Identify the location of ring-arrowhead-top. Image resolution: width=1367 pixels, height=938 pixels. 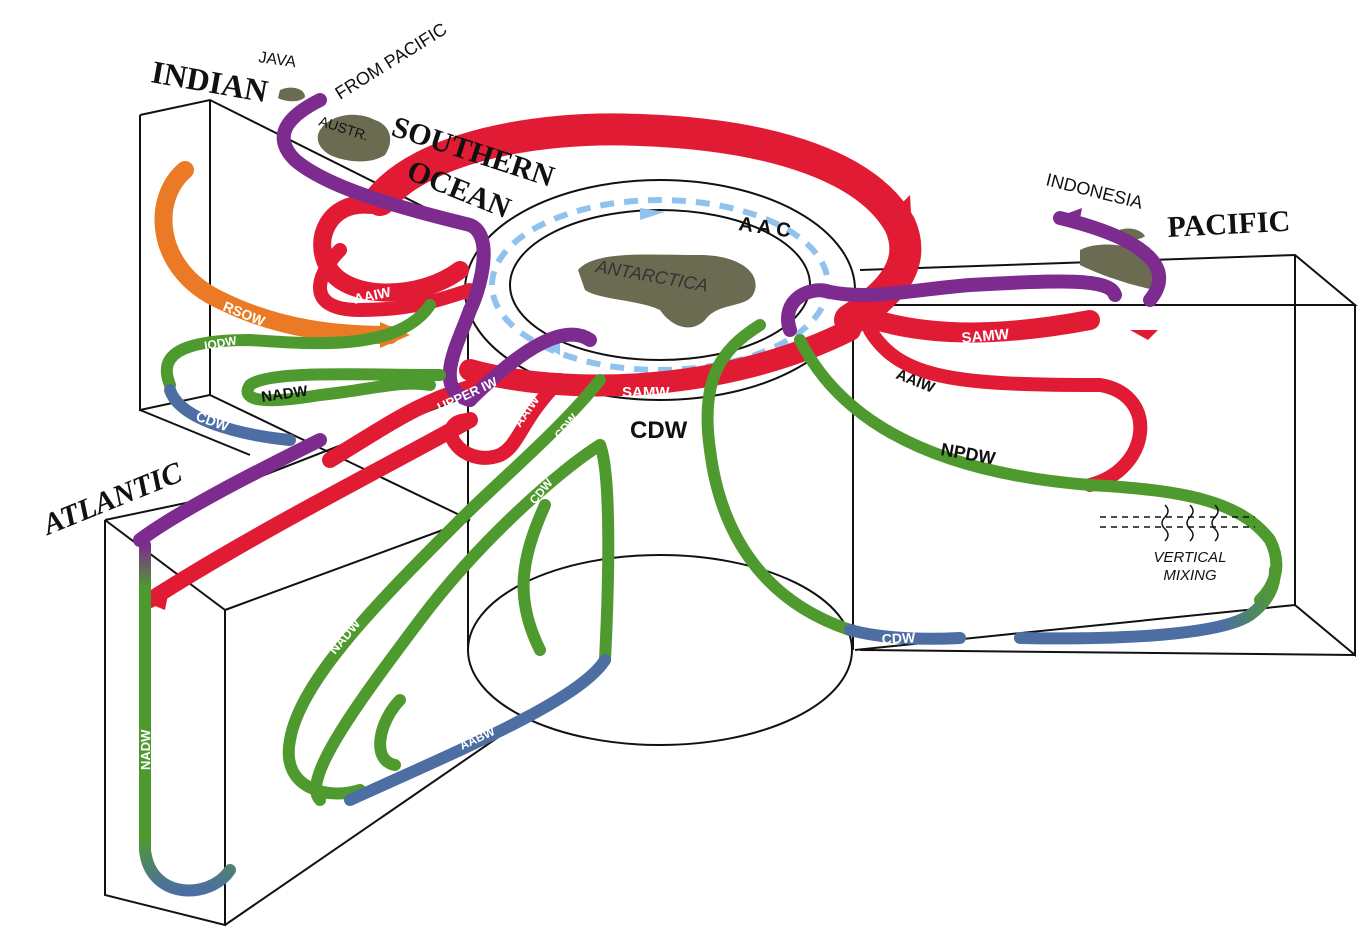
(537, 129).